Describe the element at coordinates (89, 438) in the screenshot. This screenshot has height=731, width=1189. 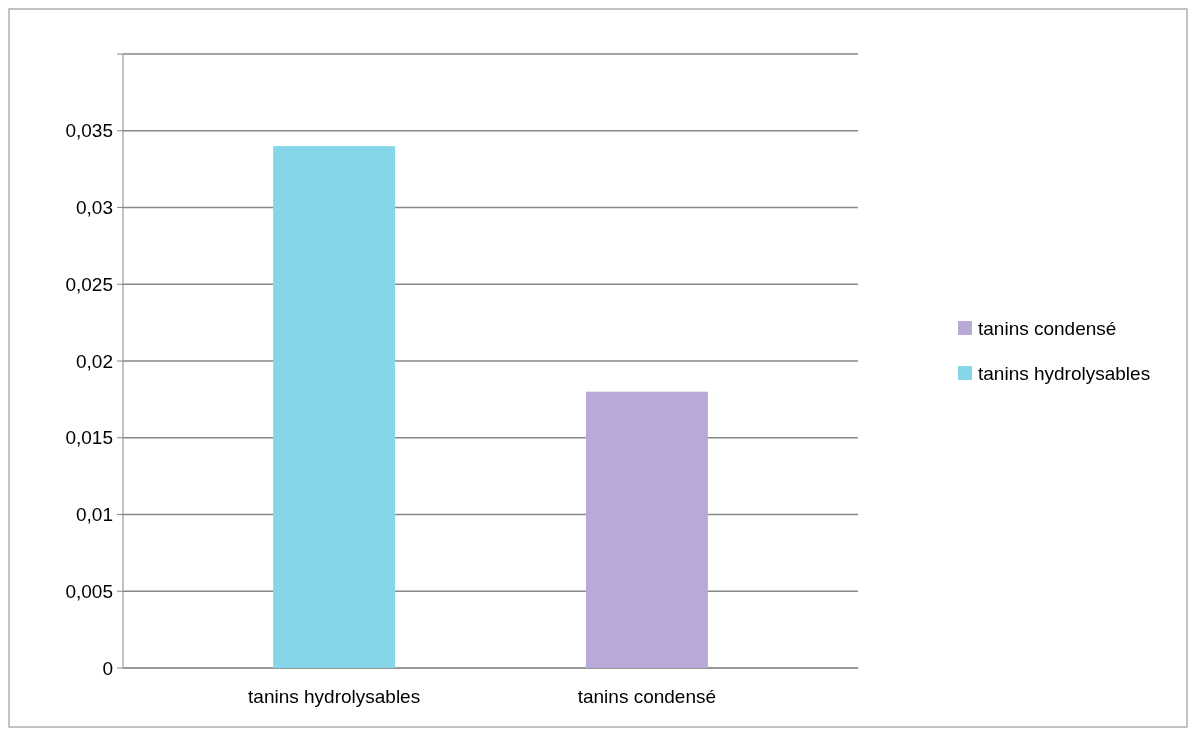
I see `y-tick-label: 0,015` at that location.